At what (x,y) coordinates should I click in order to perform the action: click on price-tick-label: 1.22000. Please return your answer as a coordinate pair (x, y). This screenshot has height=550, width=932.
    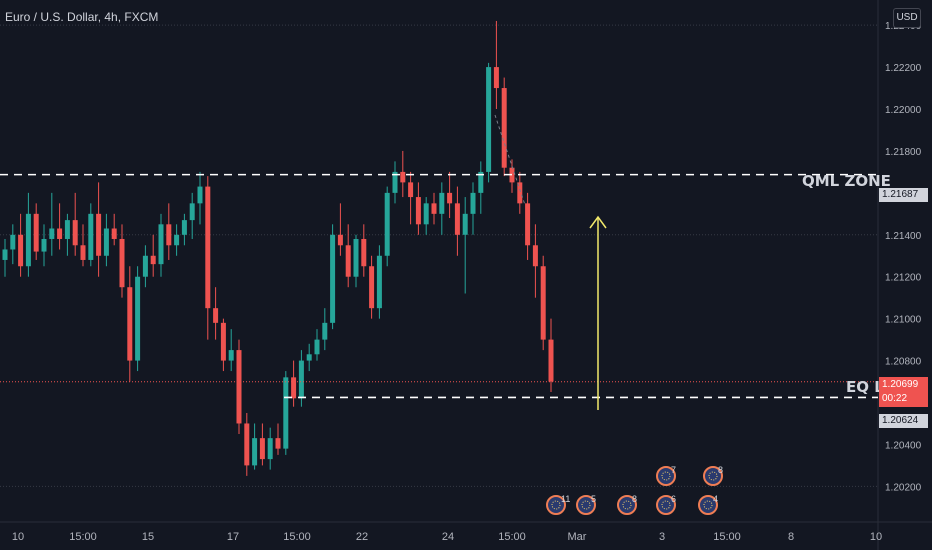
    Looking at the image, I should click on (903, 110).